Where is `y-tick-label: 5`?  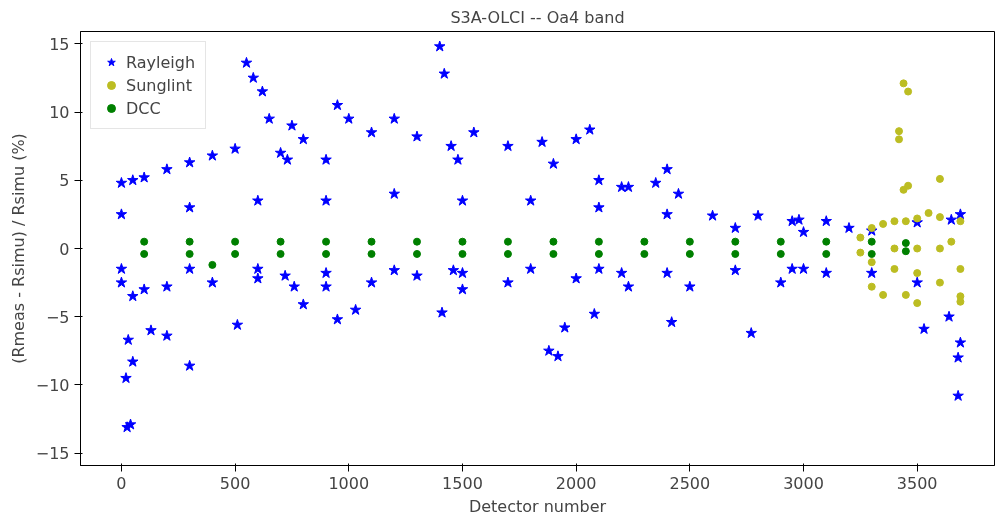 y-tick-label: 5 is located at coordinates (64, 181).